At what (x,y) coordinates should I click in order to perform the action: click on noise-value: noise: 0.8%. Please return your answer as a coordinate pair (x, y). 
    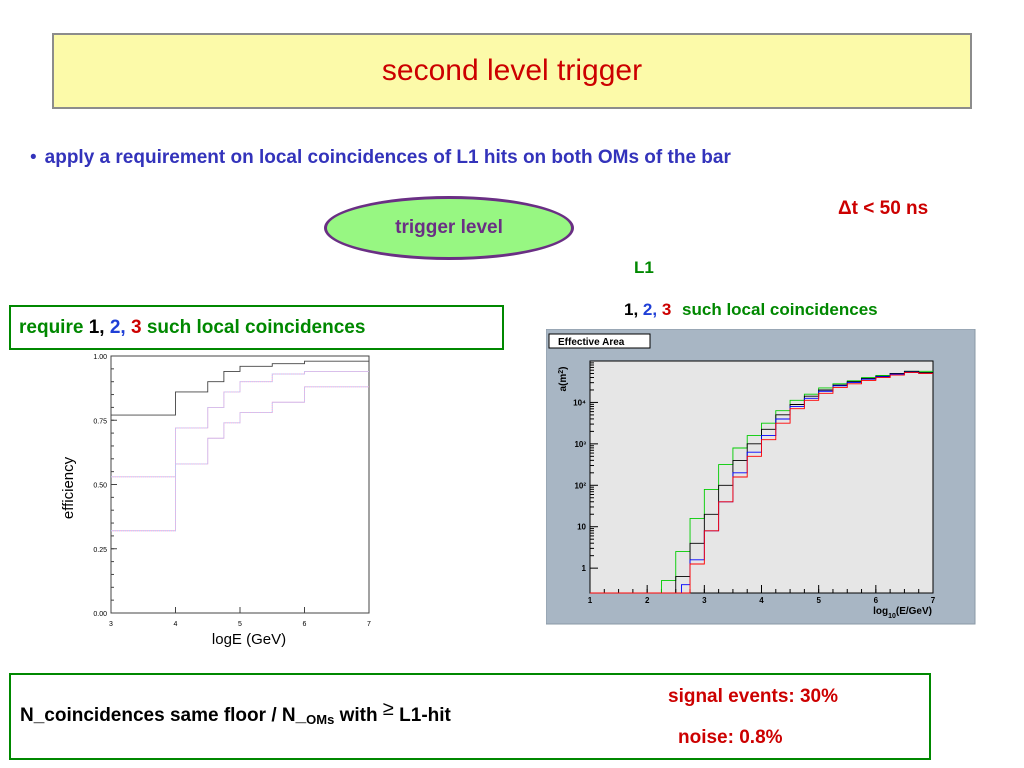
    Looking at the image, I should click on (730, 737).